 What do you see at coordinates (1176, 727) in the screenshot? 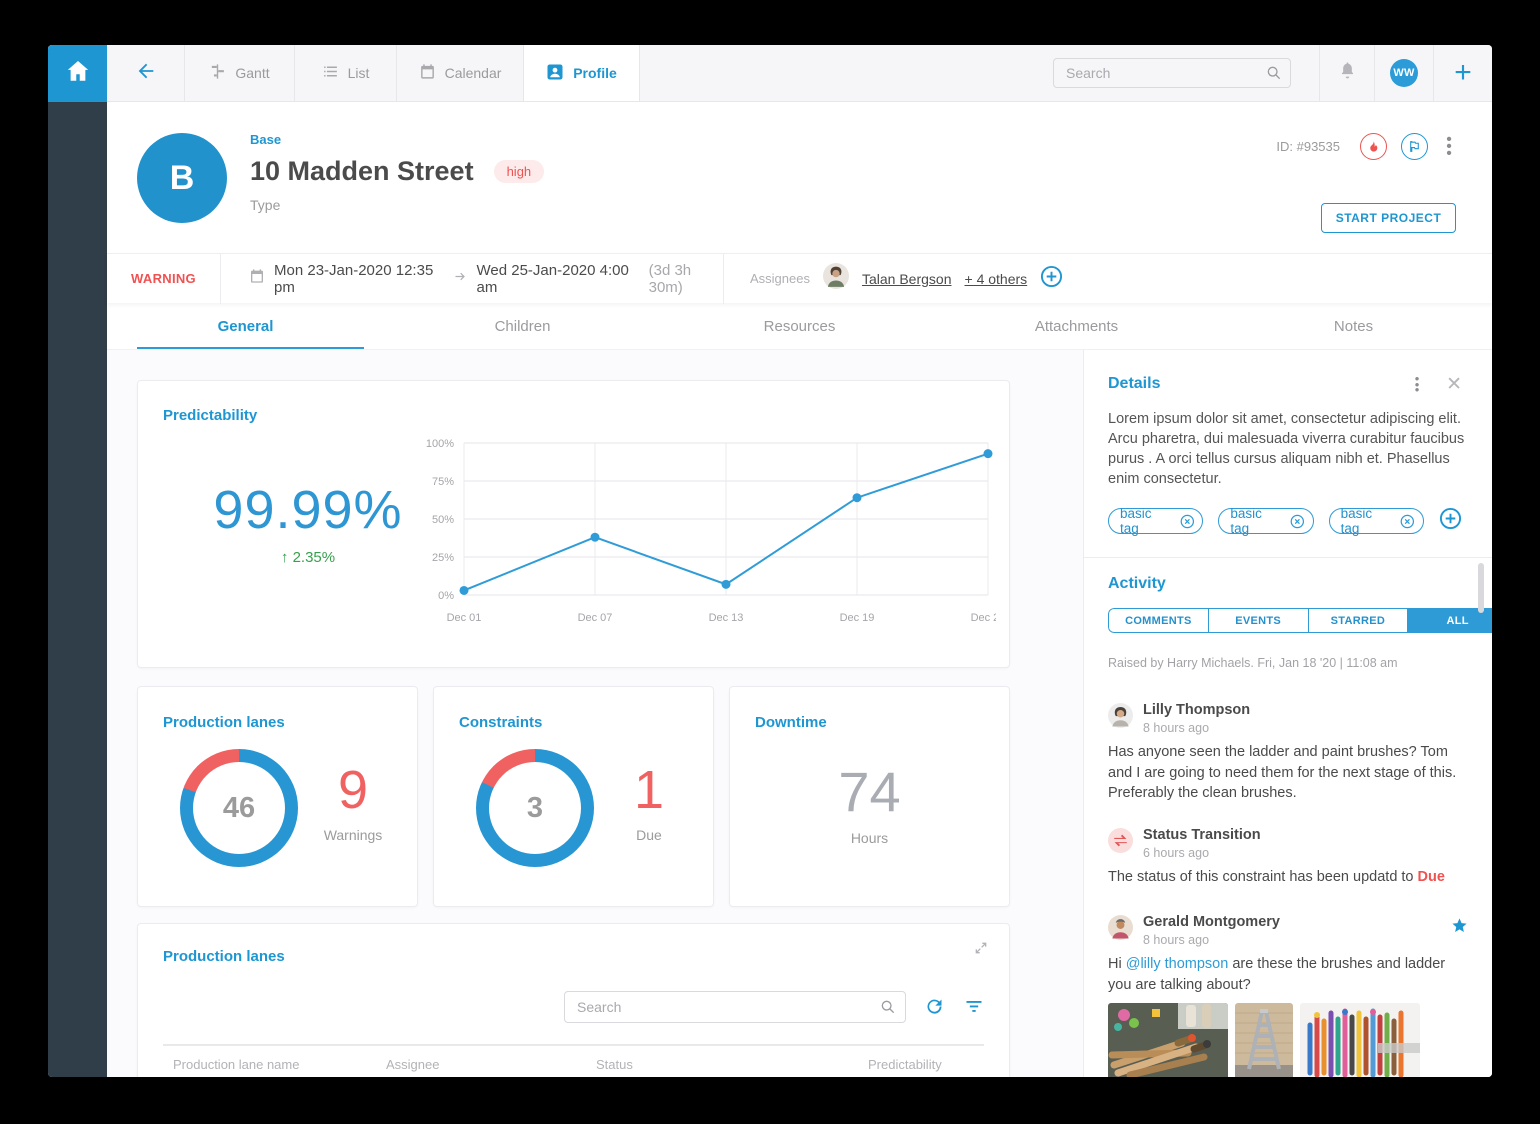
I see `entry-time: 8 hours ago` at bounding box center [1176, 727].